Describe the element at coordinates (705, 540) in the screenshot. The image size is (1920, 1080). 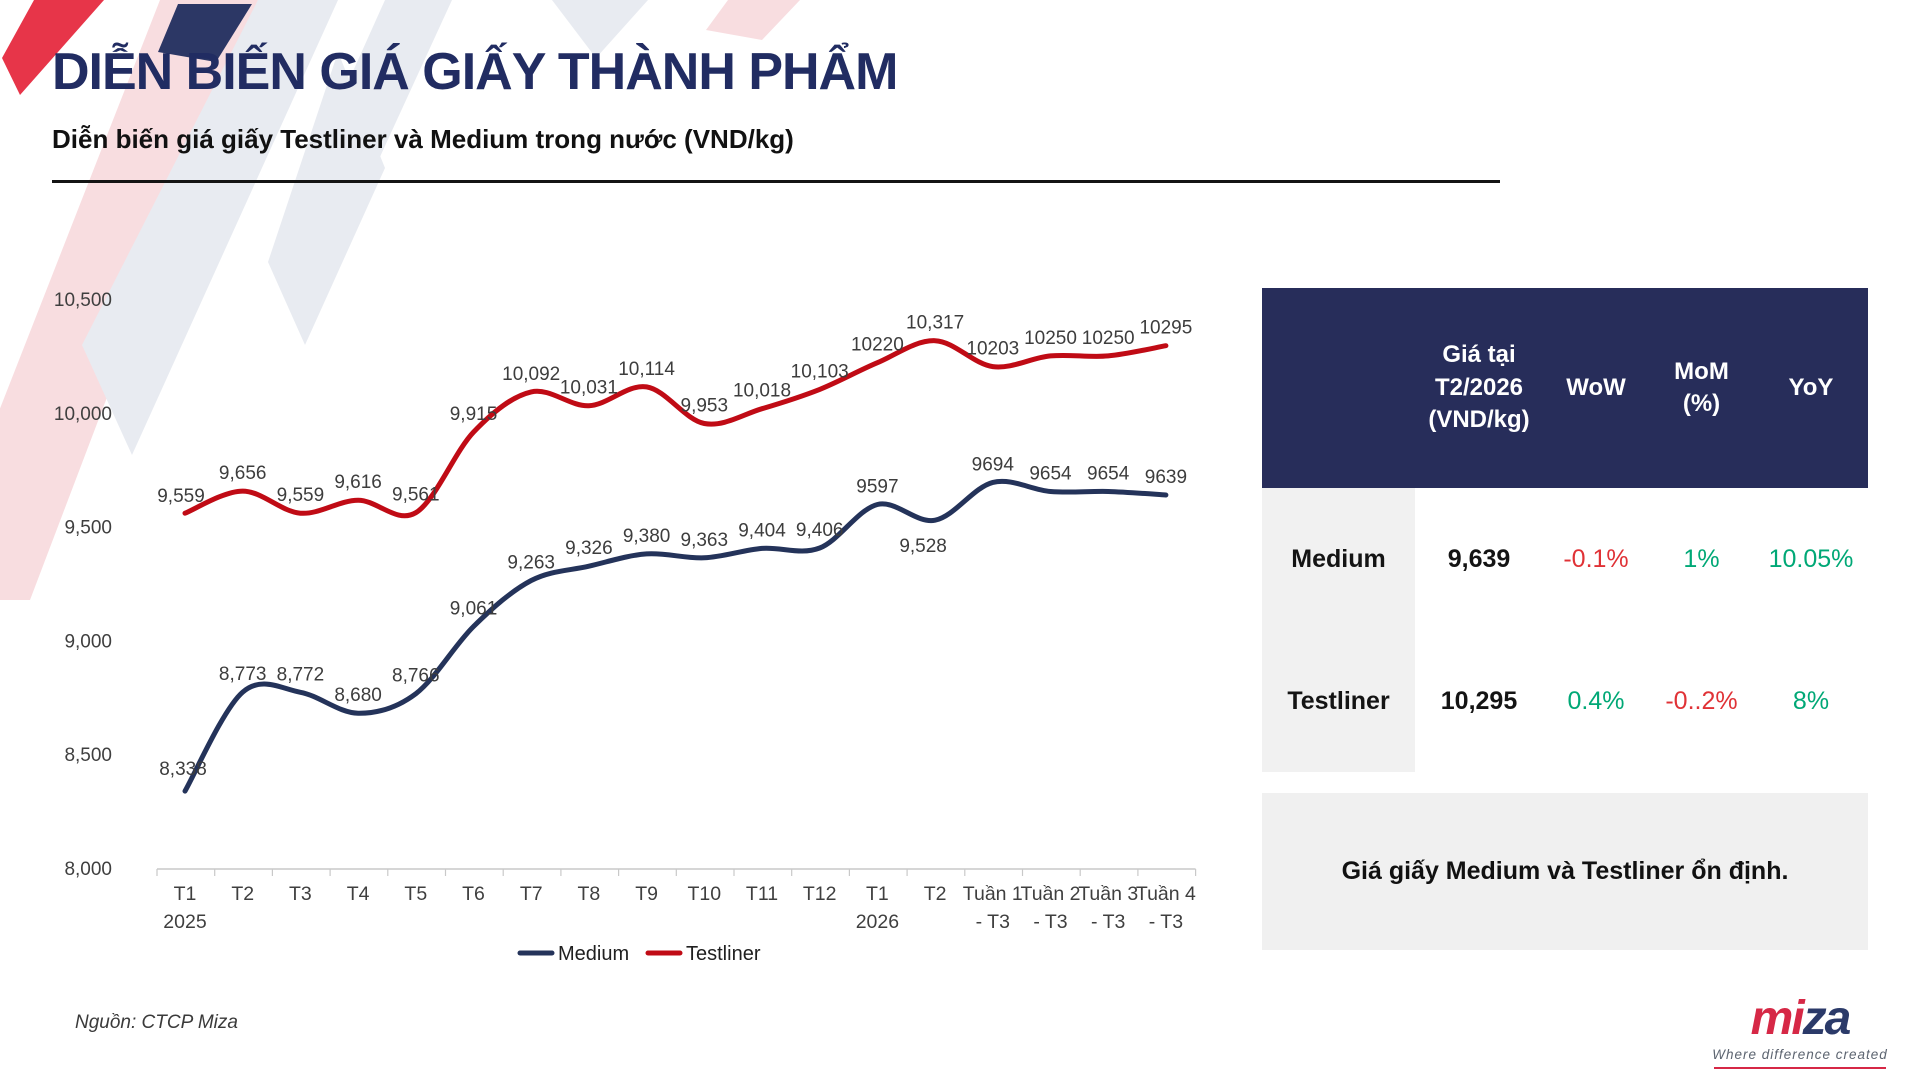
I see `data-label: 9,363` at that location.